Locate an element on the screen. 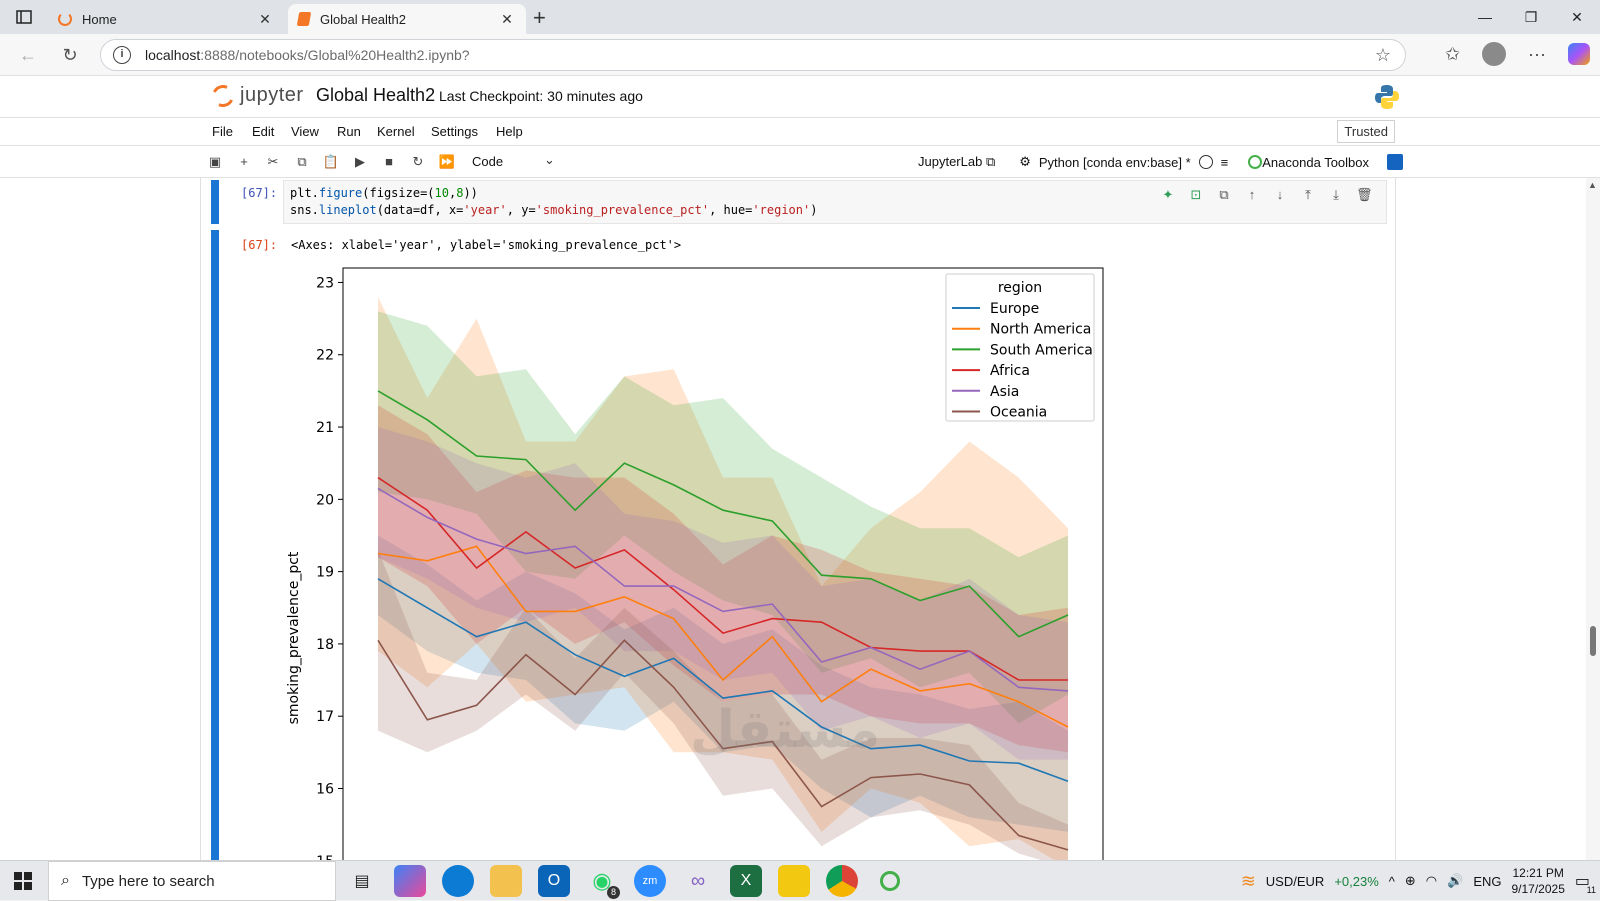 The height and width of the screenshot is (901, 1600). new-tab-button: + is located at coordinates (539, 17).